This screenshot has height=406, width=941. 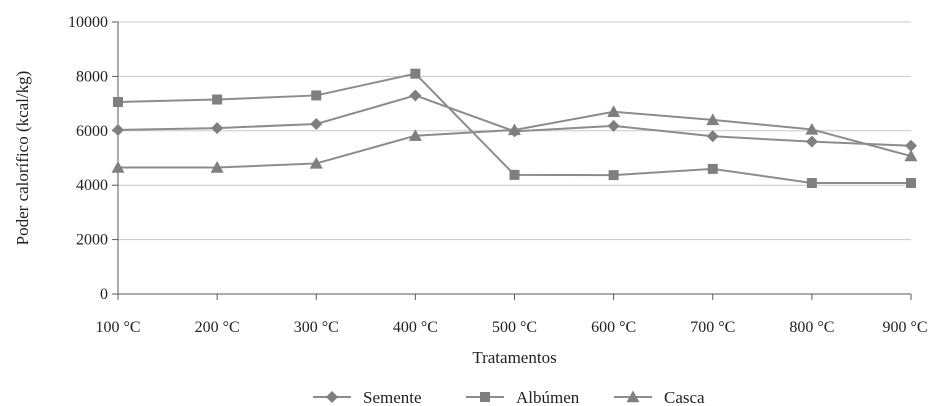 I want to click on series-line-semente, so click(x=514, y=120).